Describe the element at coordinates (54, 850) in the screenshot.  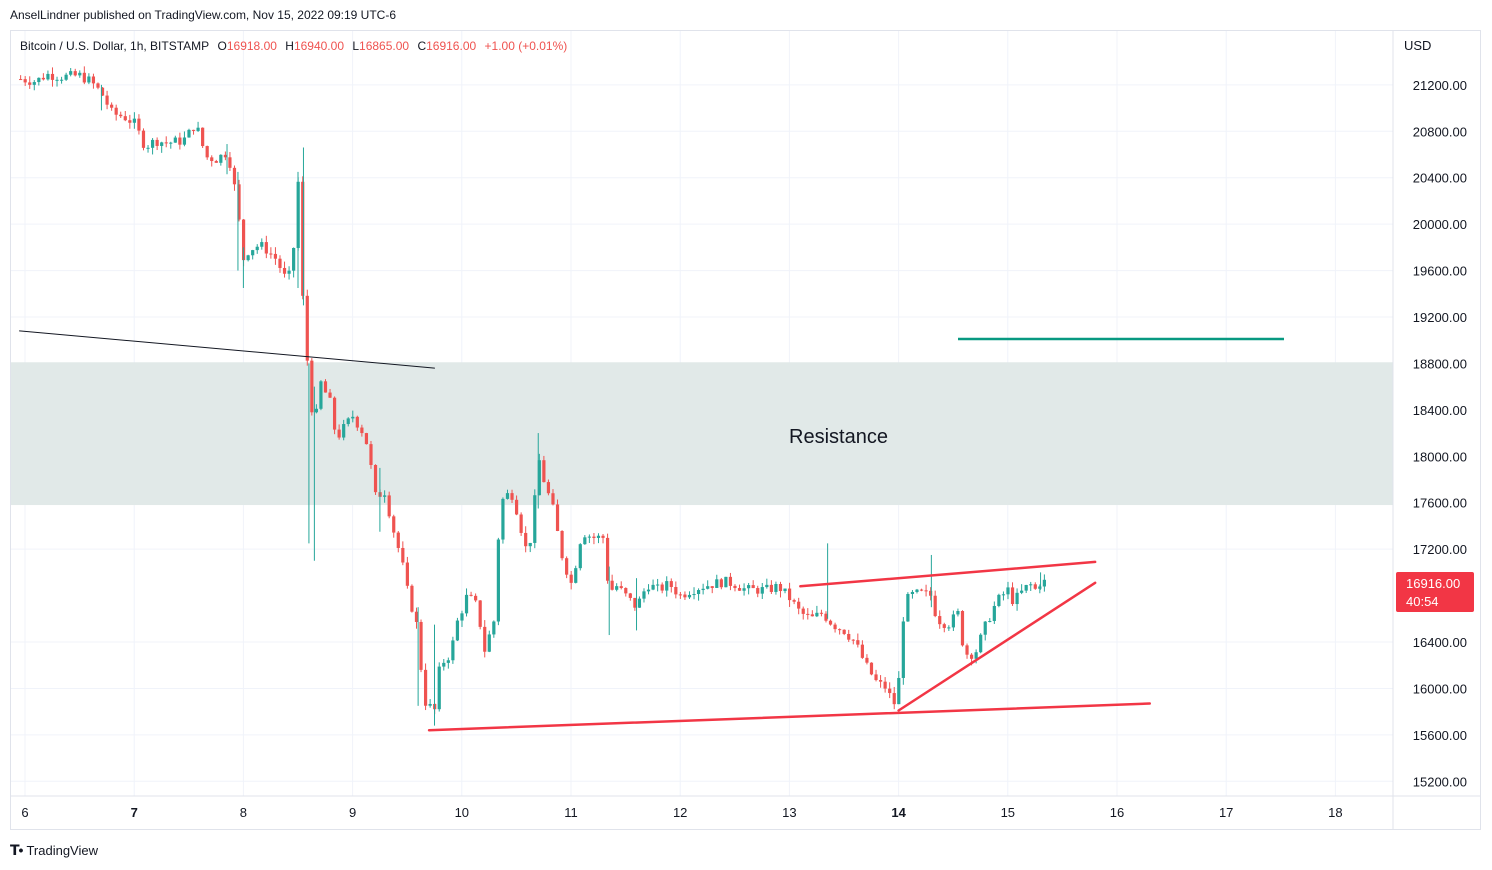
I see `footer-brand: 𝗧• TradingView` at that location.